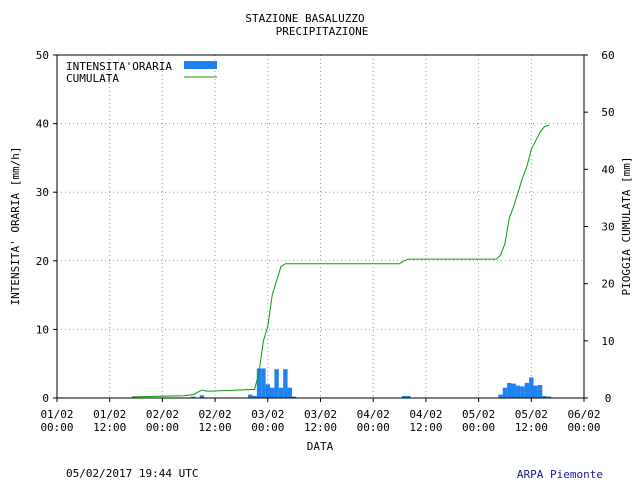 This screenshot has height=485, width=640. What do you see at coordinates (304, 18) in the screenshot?
I see `chart-title: STAZIONE BASALUZZO` at bounding box center [304, 18].